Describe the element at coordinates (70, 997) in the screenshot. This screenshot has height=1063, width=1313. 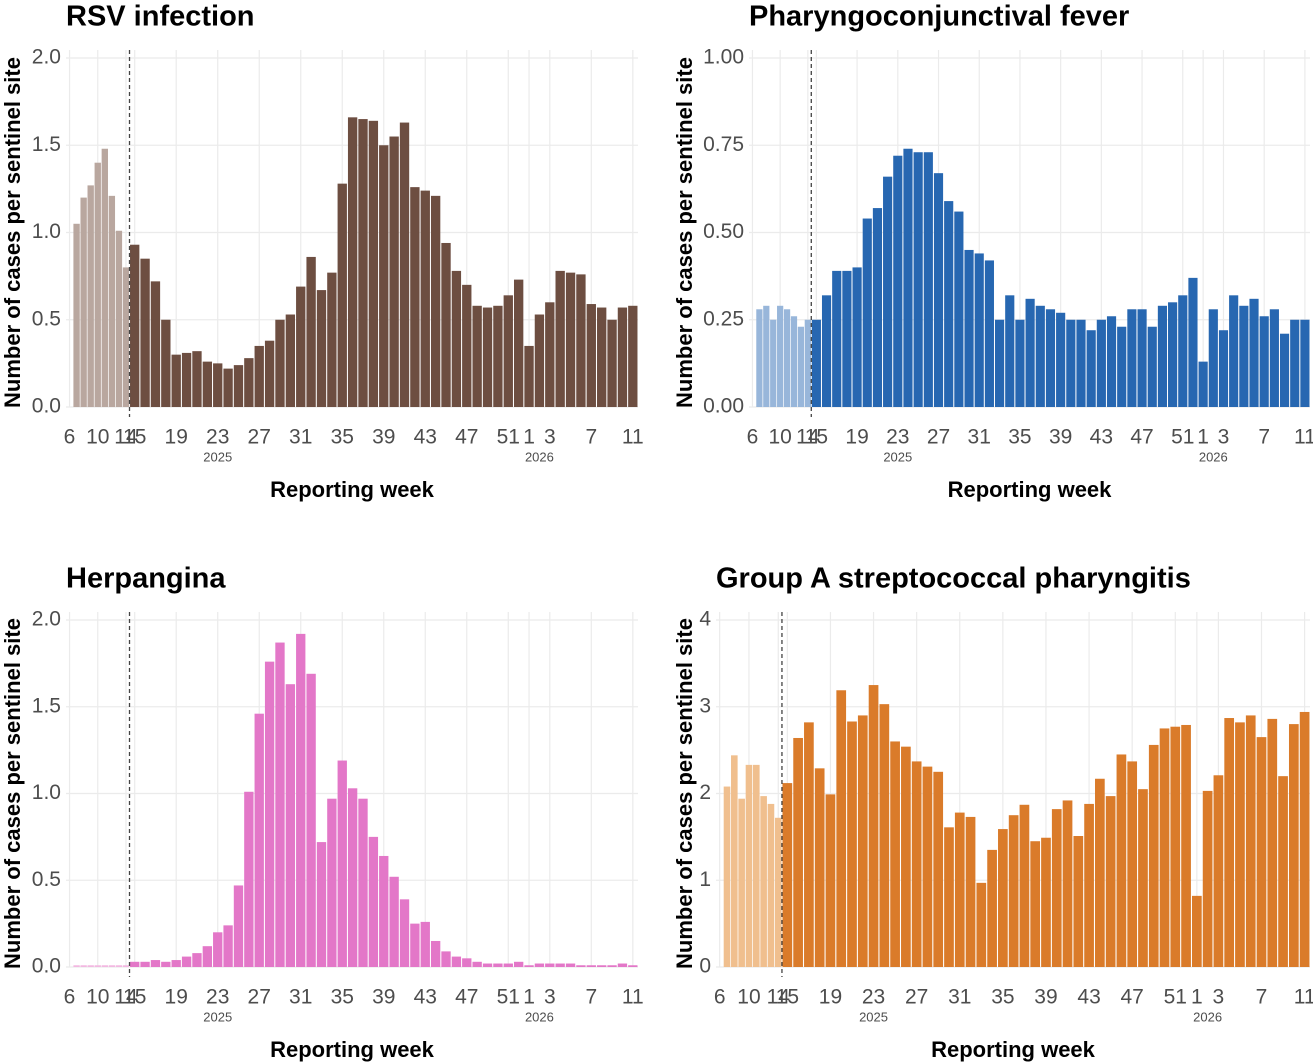
I see `x-tick-label: 6` at that location.